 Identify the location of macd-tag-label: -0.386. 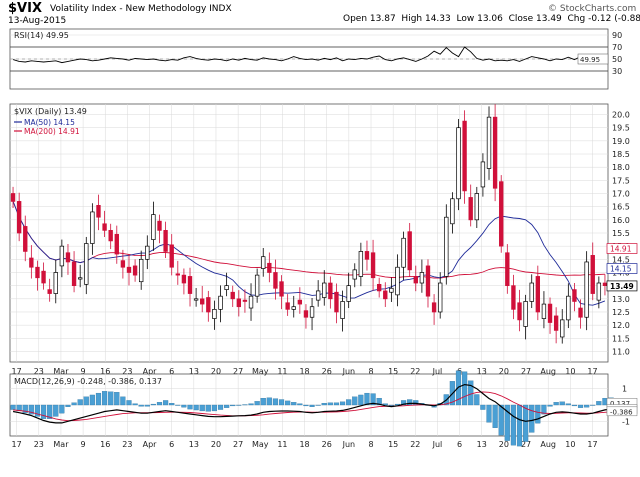
(621, 412).